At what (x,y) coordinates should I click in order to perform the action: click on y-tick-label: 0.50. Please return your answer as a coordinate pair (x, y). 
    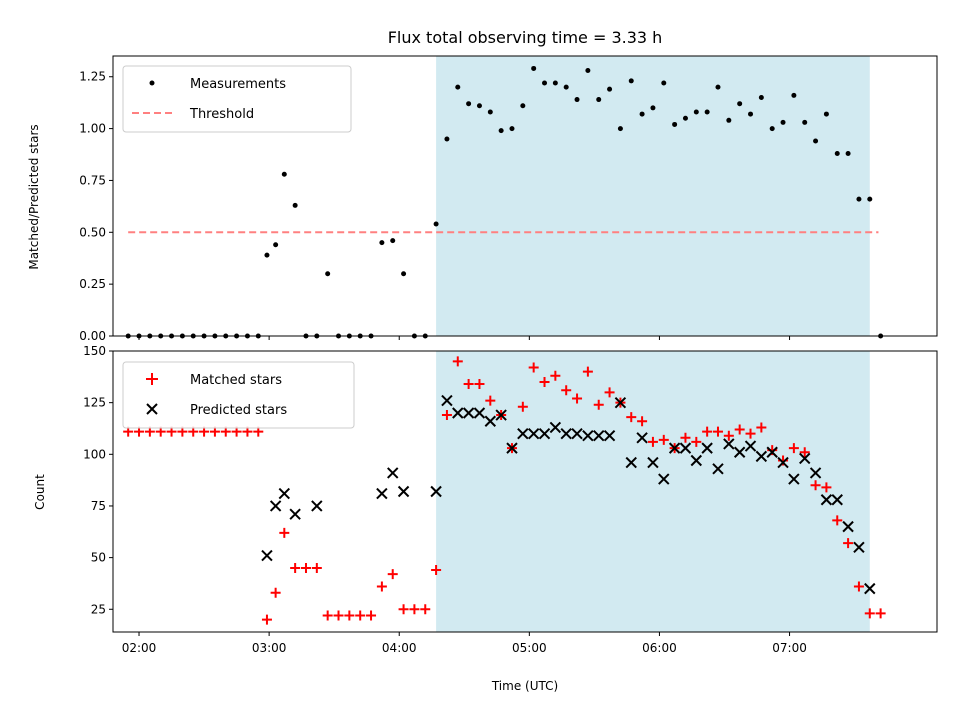
    Looking at the image, I should click on (92, 232).